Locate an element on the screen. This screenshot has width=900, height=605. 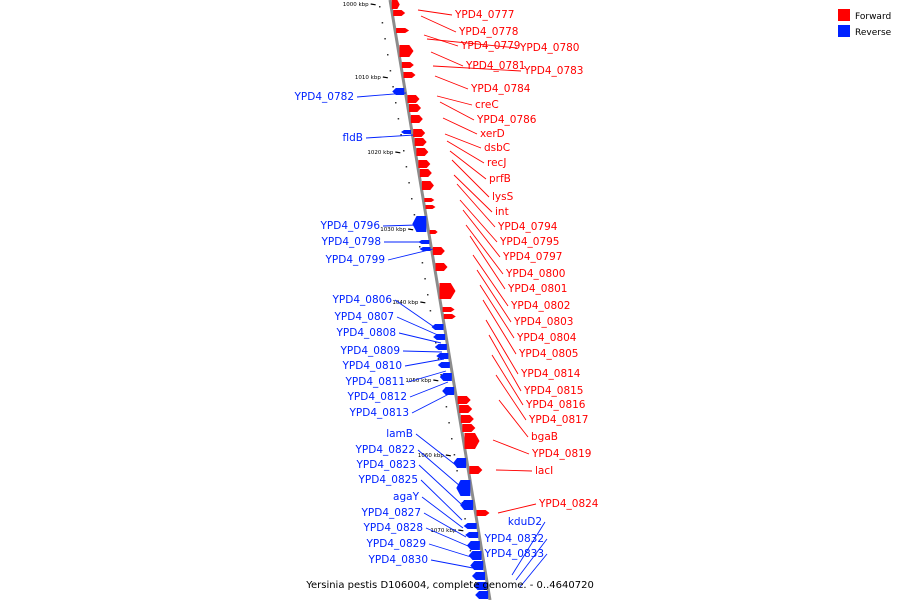
gene-label-ypd4-0780: YPD4_0780 is located at coordinates (549, 48).